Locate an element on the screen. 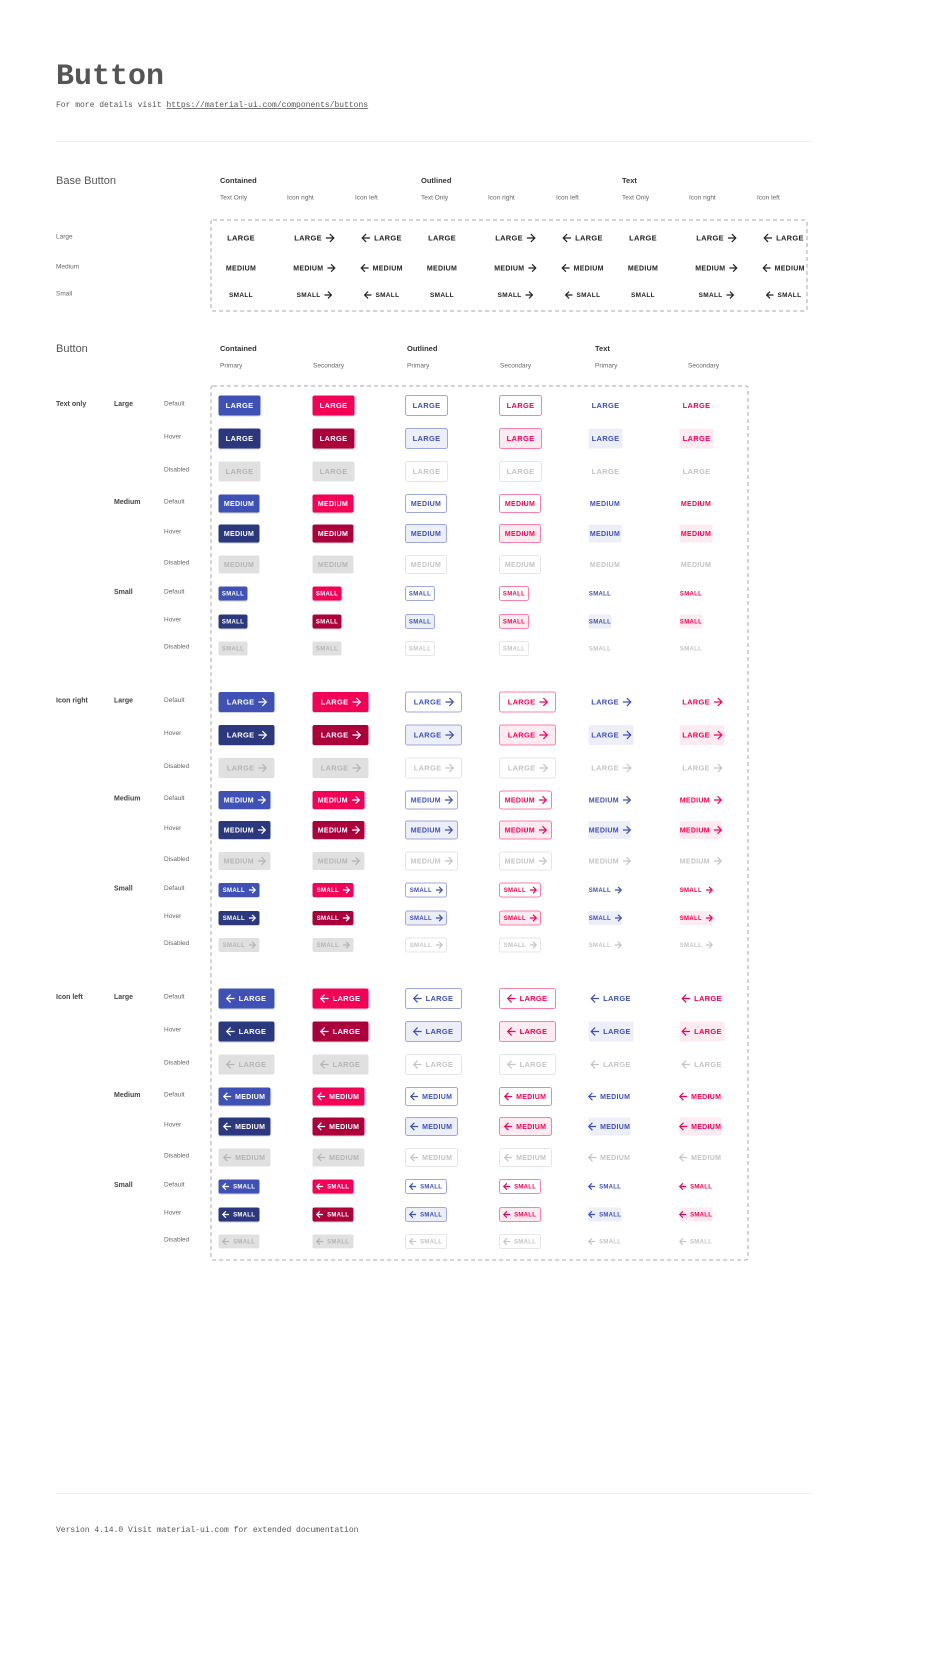 The image size is (928, 1679). base-button: SMALL is located at coordinates (241, 295).